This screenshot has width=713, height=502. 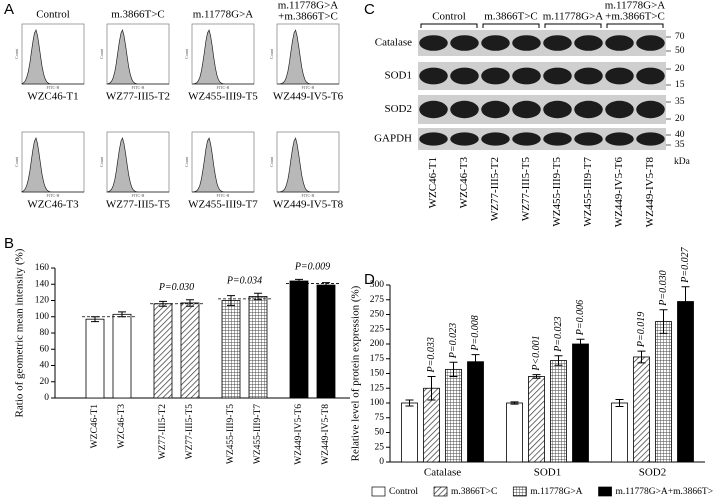 What do you see at coordinates (231, 434) in the screenshot?
I see `x-tick-label: WZ455-III9-T5` at bounding box center [231, 434].